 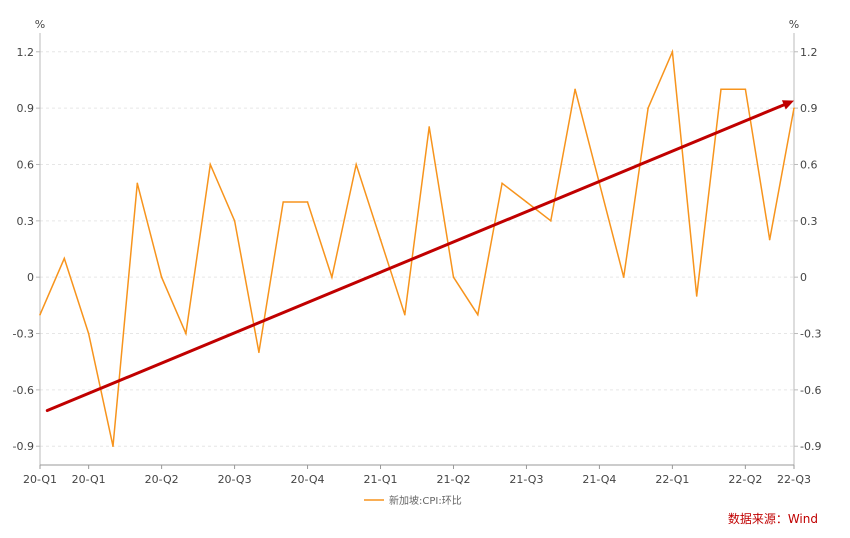 I want to click on y-tick-label-right: -0.6, so click(x=810, y=390).